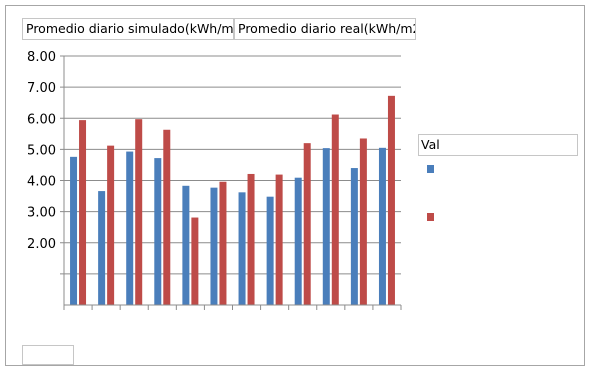 This screenshot has height=371, width=590. Describe the element at coordinates (498, 145) in the screenshot. I see `legend-title: Val` at that location.